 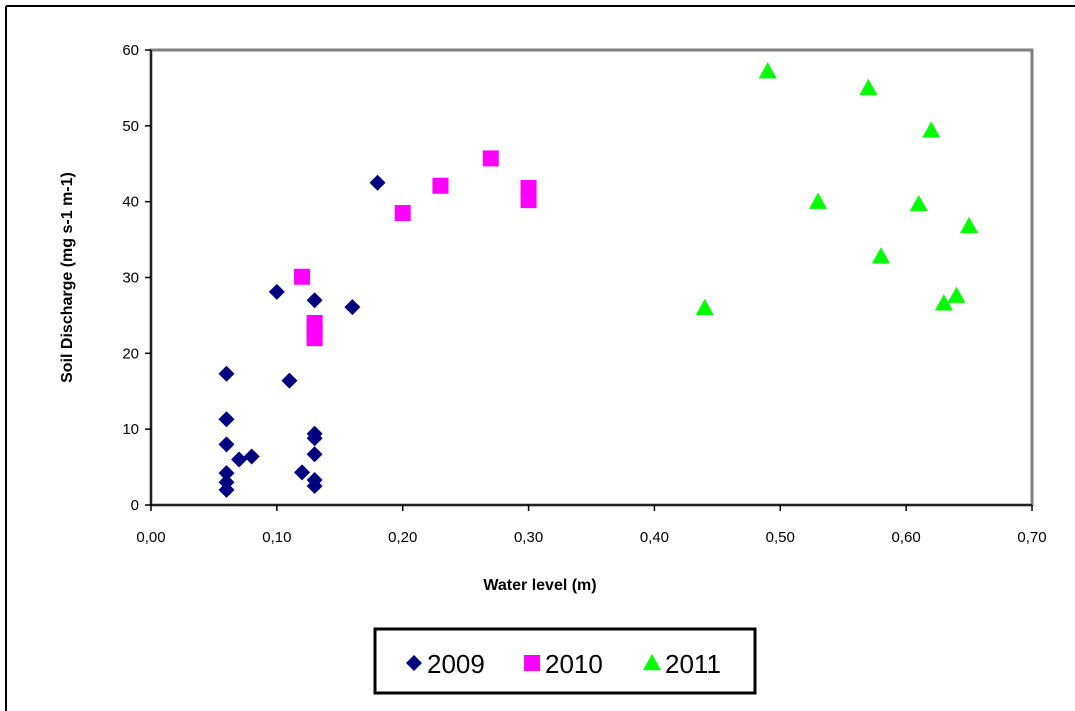 What do you see at coordinates (276, 537) in the screenshot?
I see `x-tick-label: 0,10` at bounding box center [276, 537].